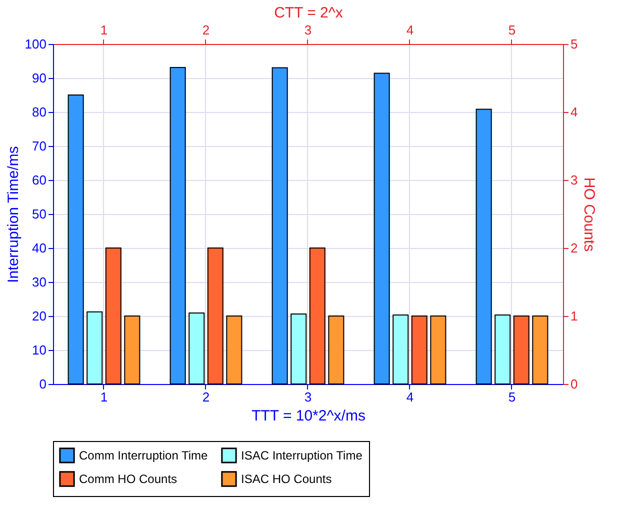  I want to click on category-label: 5, so click(512, 30).